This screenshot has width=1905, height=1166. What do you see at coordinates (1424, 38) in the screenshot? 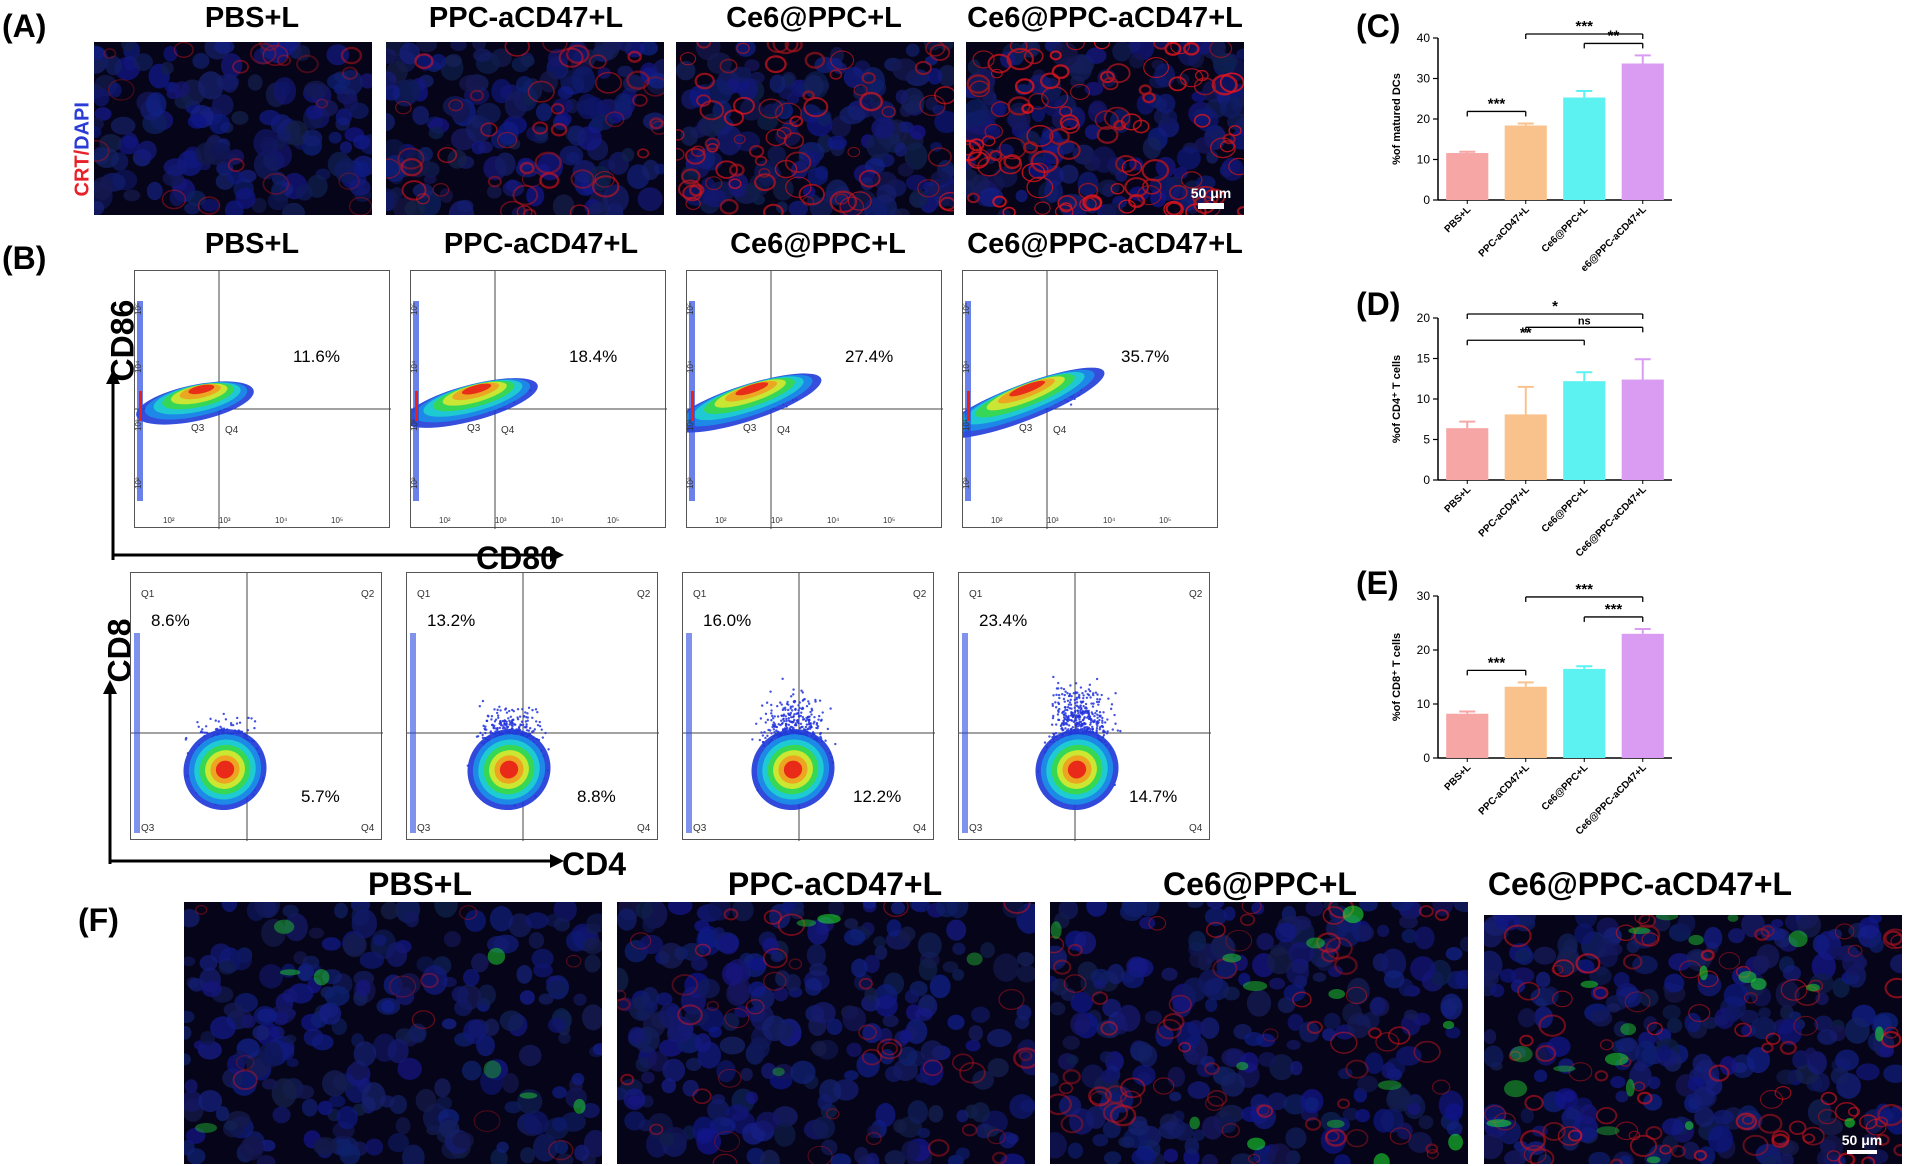
I see `panelC-ytick-4: 40` at bounding box center [1424, 38].